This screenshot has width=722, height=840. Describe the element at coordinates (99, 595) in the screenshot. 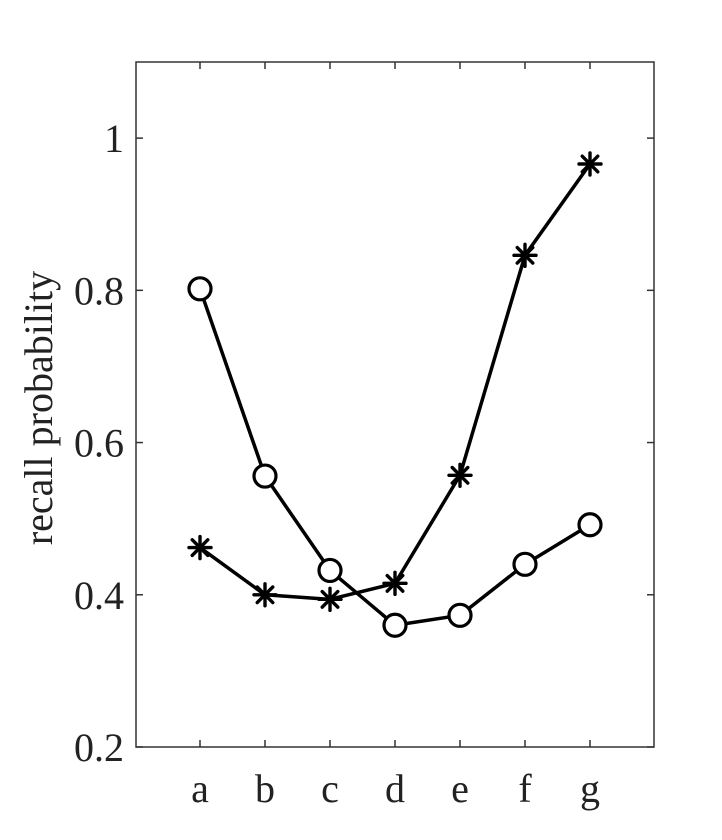

I see `y-tick-label: 0.4` at that location.